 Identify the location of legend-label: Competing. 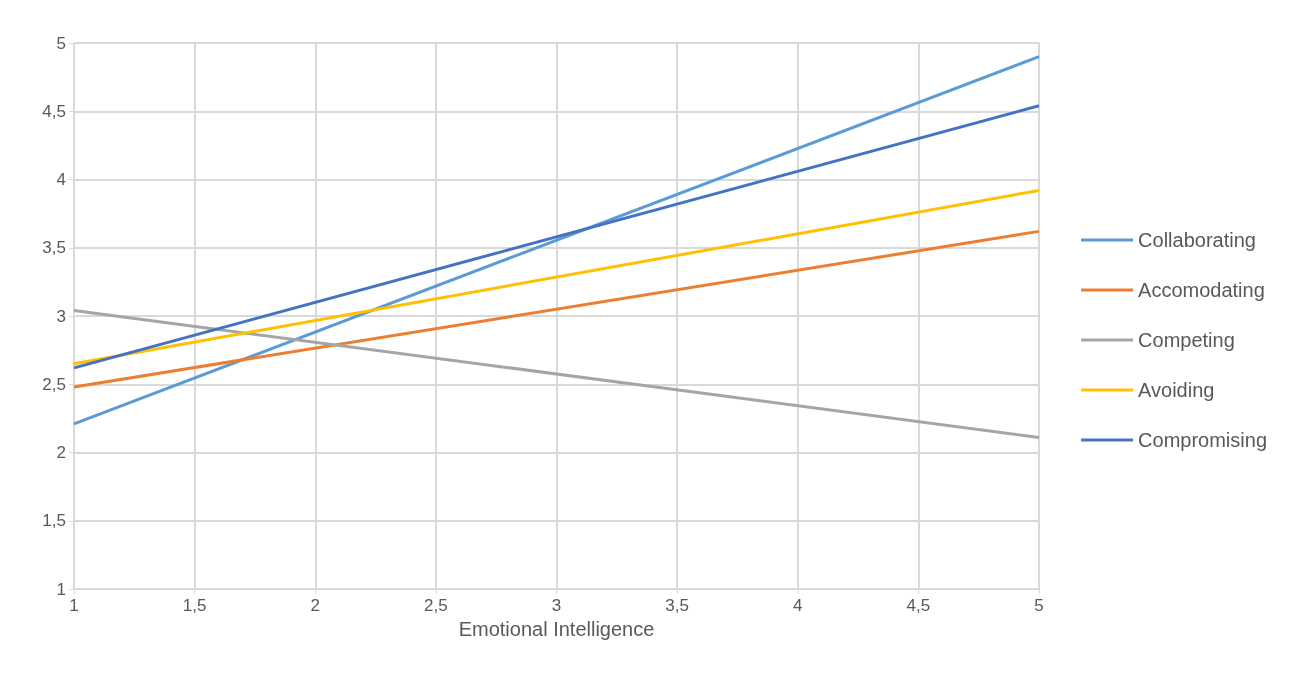
(1186, 340).